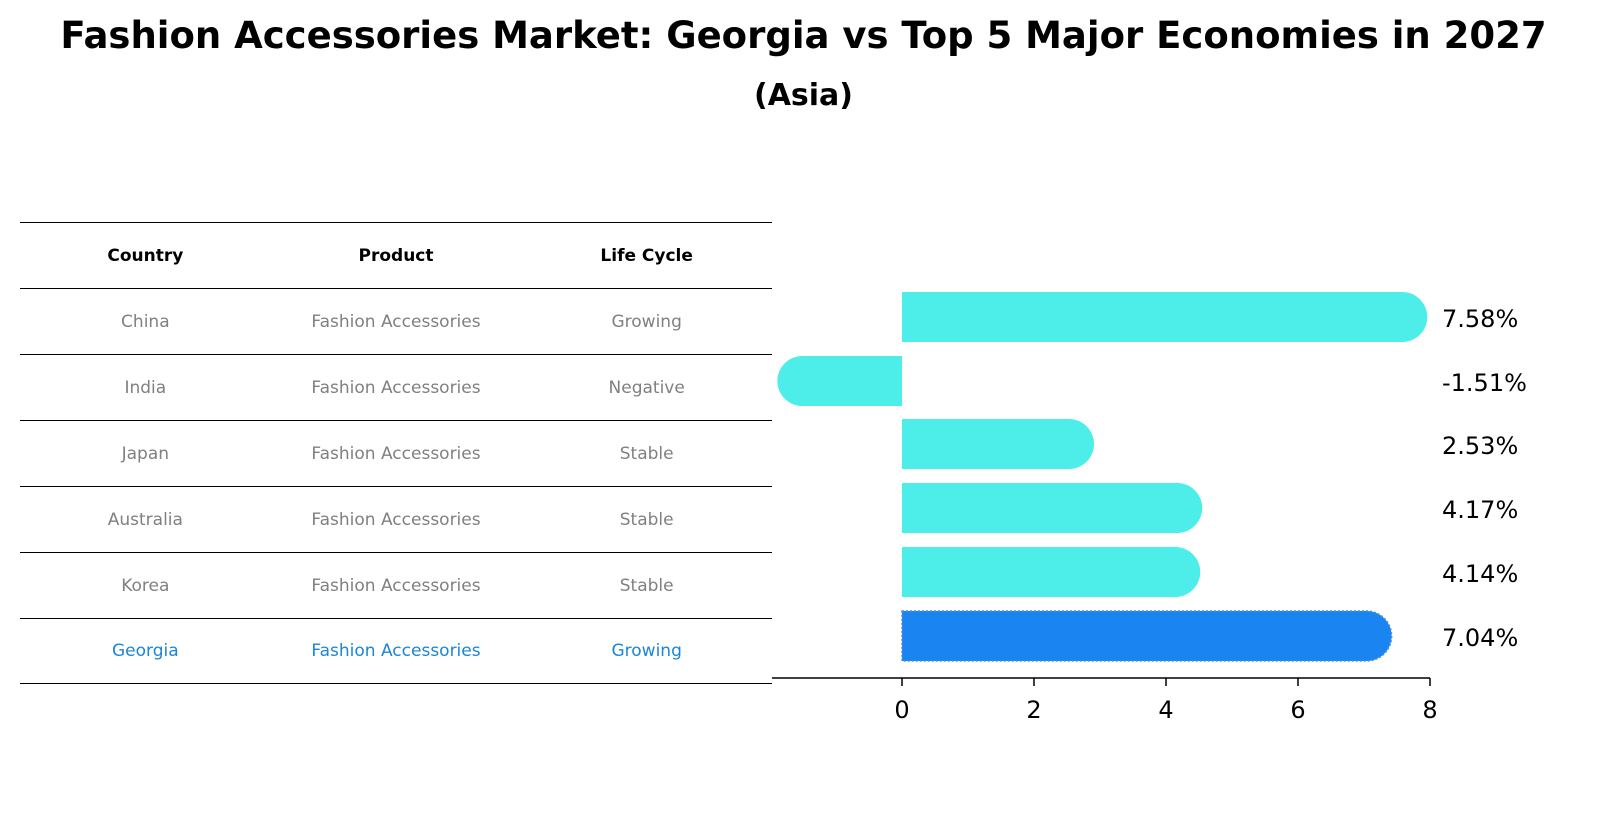 The width and height of the screenshot is (1607, 823). I want to click on value-label: 2.53%, so click(1480, 446).